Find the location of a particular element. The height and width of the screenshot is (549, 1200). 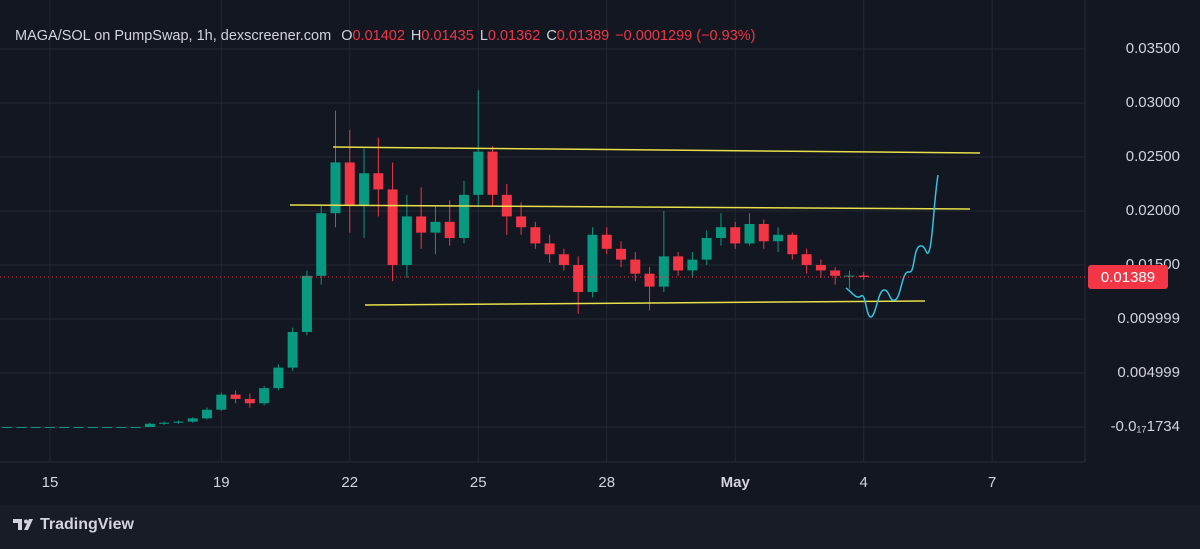

x-tick-label: 7 is located at coordinates (992, 482).